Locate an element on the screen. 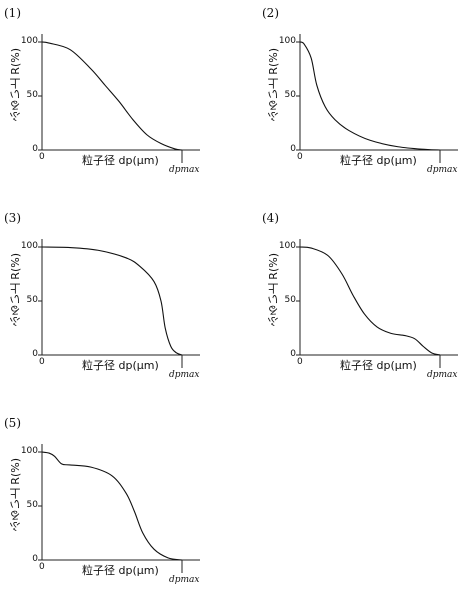 This screenshot has height=600, width=464. chart-panel: (5) ふるい上 R(%) 100 50 0 0 粒子径 dp(μm) dpmax is located at coordinates (103, 505).